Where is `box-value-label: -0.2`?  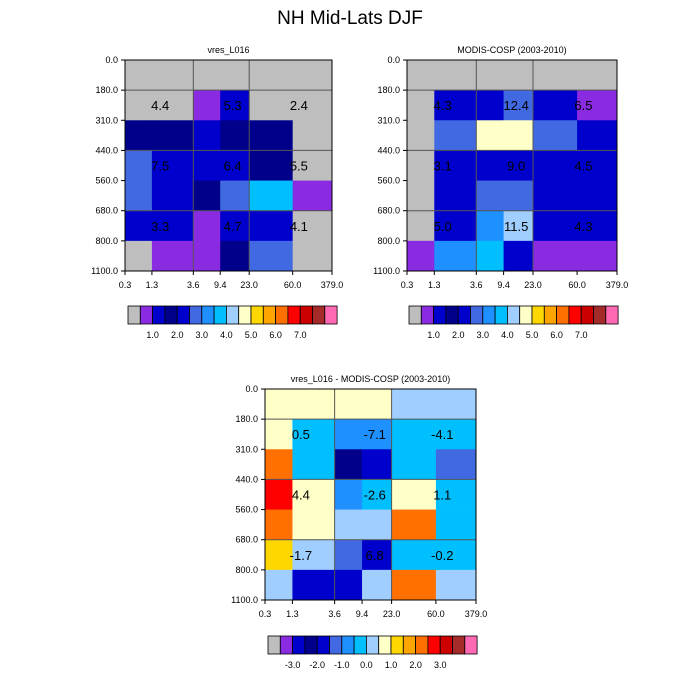
box-value-label: -0.2 is located at coordinates (442, 555).